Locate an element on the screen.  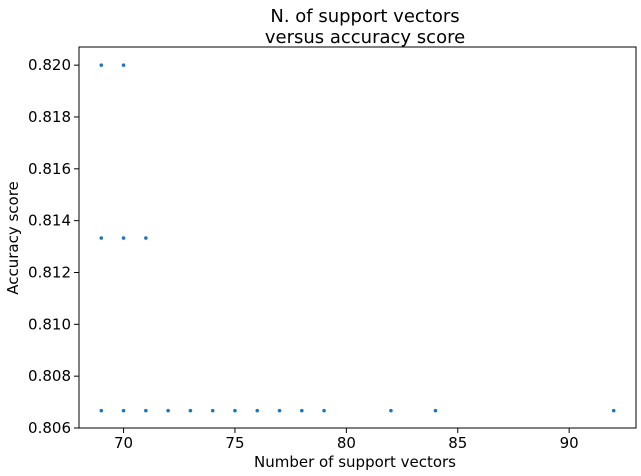
chart-title-line-1: N. of support vectors is located at coordinates (364, 16).